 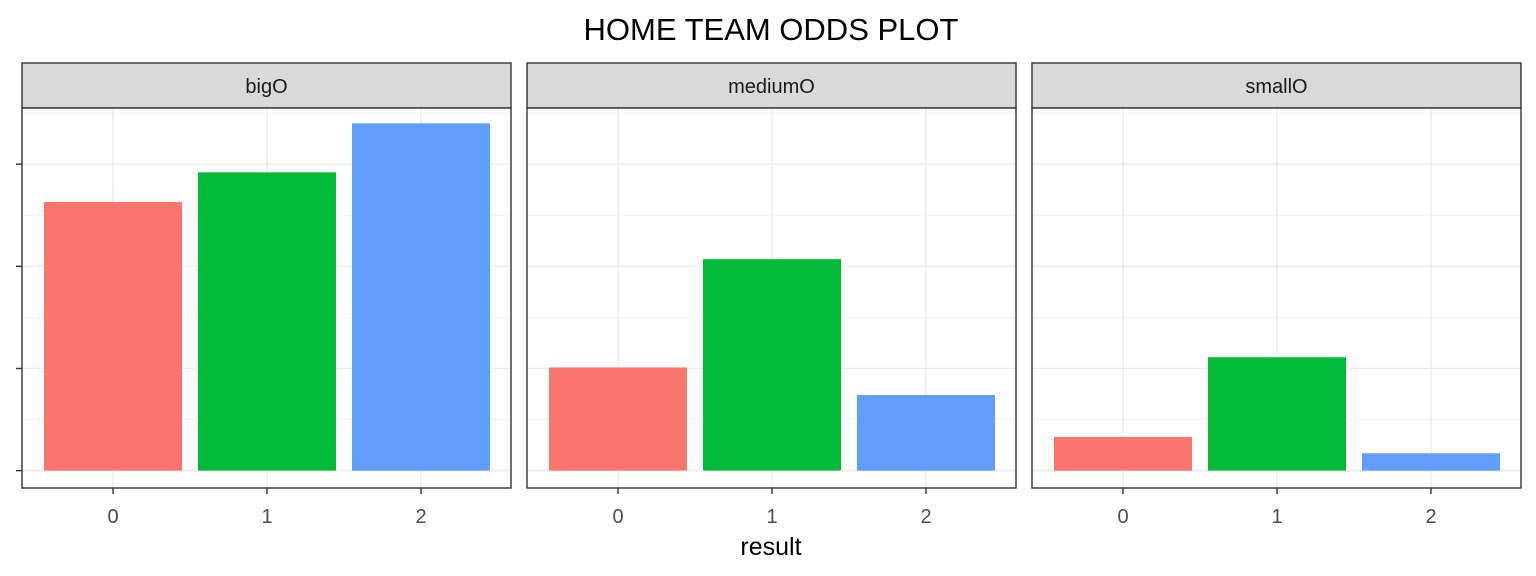 I want to click on x-axis-title: result, so click(x=770, y=547).